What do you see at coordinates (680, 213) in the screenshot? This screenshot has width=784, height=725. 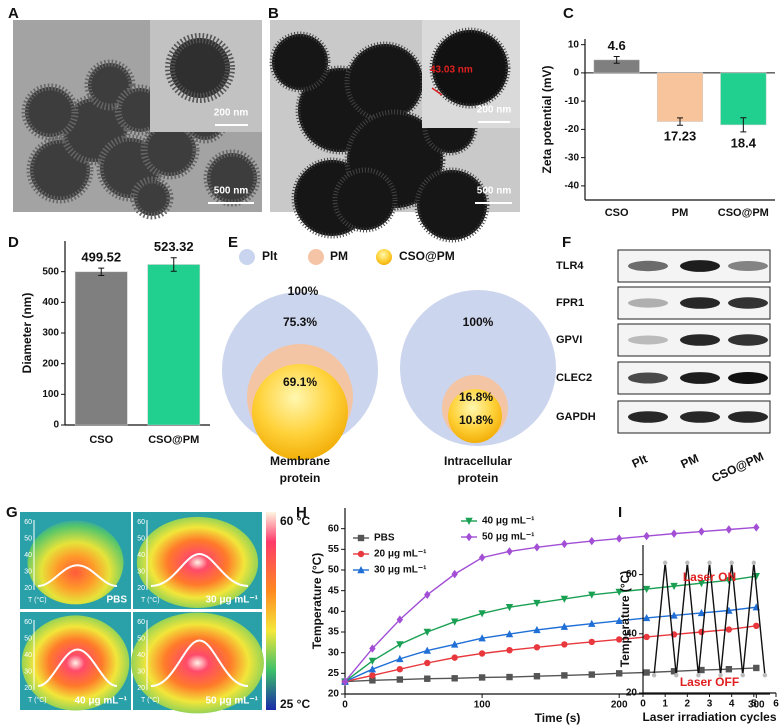 I see `x-tick-label: PM` at bounding box center [680, 213].